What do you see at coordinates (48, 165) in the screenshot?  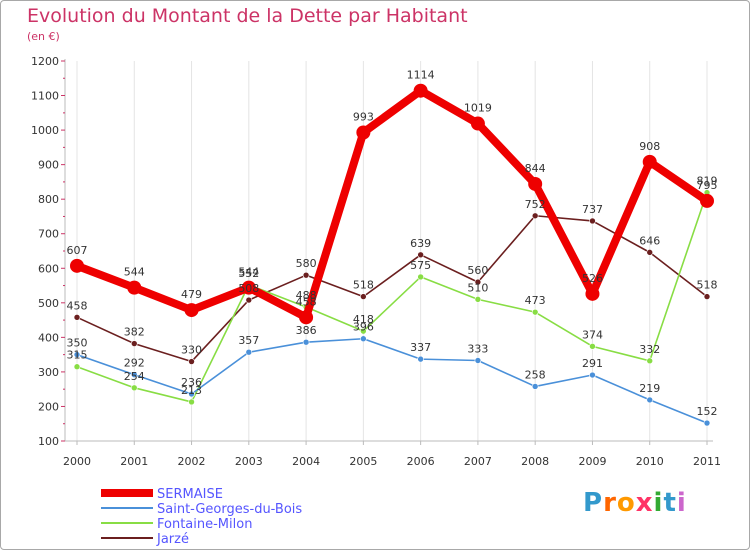 I see `y-tick-label-900: 900` at bounding box center [48, 165].